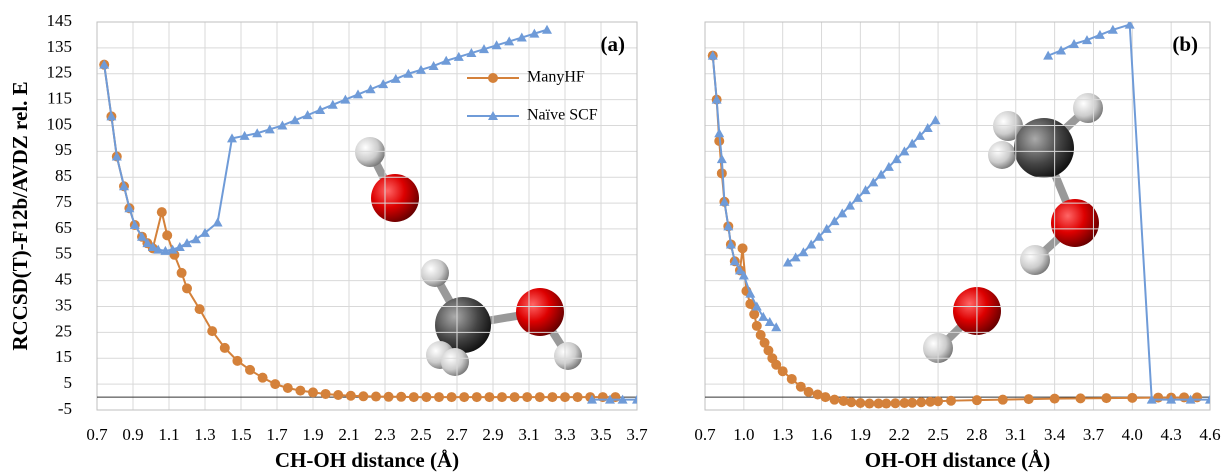  Describe the element at coordinates (68, 382) in the screenshot. I see `y-tick-label: 5` at that location.